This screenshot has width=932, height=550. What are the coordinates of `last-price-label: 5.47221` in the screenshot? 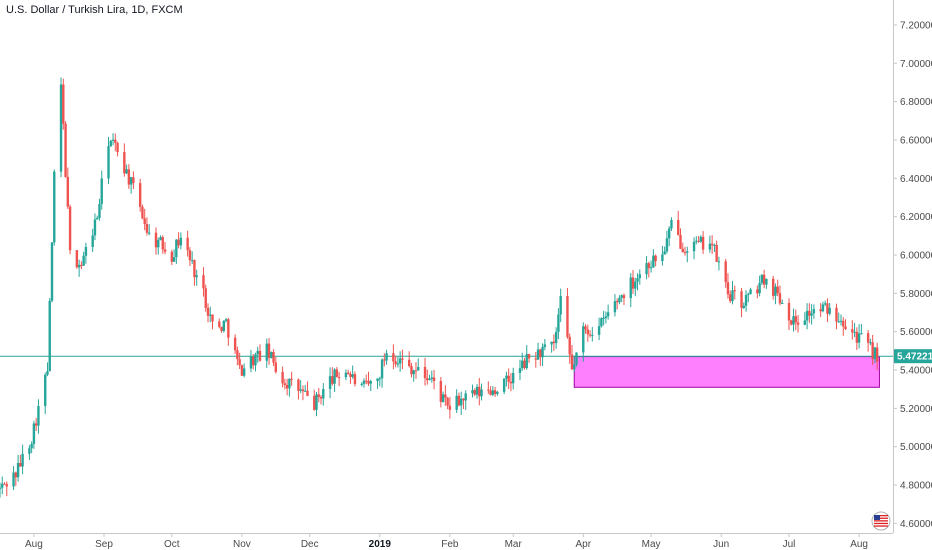 It's located at (914, 357).